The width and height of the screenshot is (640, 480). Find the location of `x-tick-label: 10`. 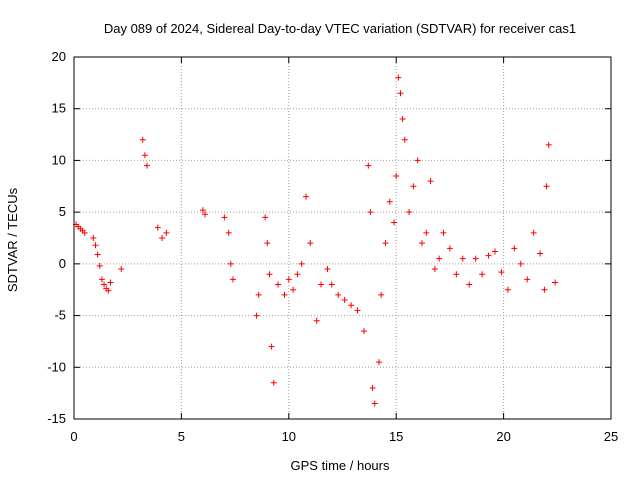

x-tick-label: 10 is located at coordinates (289, 436).